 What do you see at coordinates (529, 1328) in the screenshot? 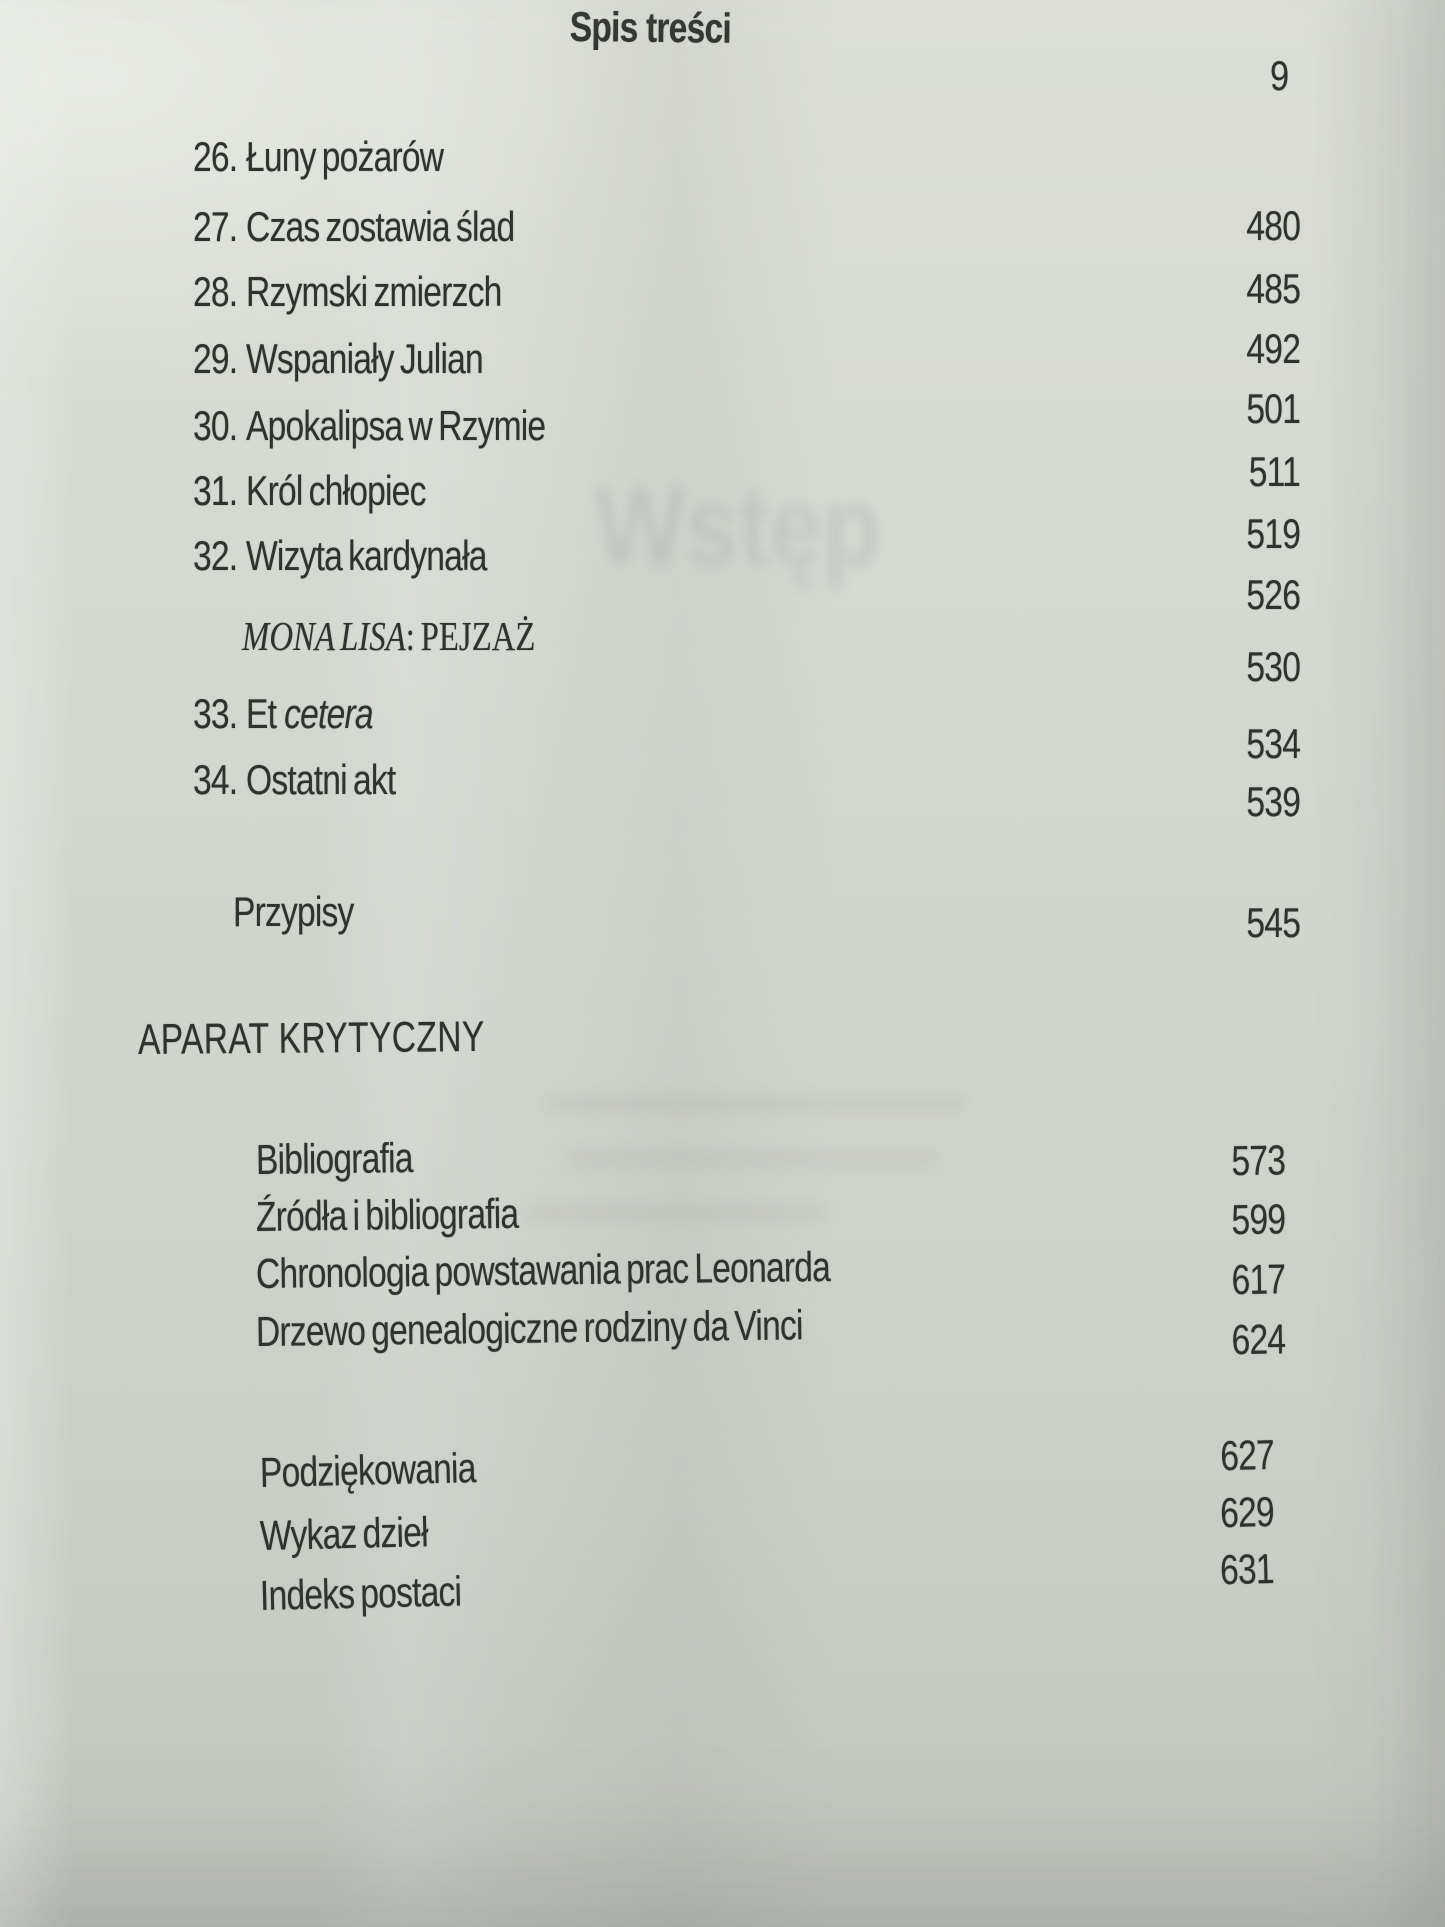
I see `appendix-title: Drzewo genealogiczne rodziny da Vinci` at bounding box center [529, 1328].